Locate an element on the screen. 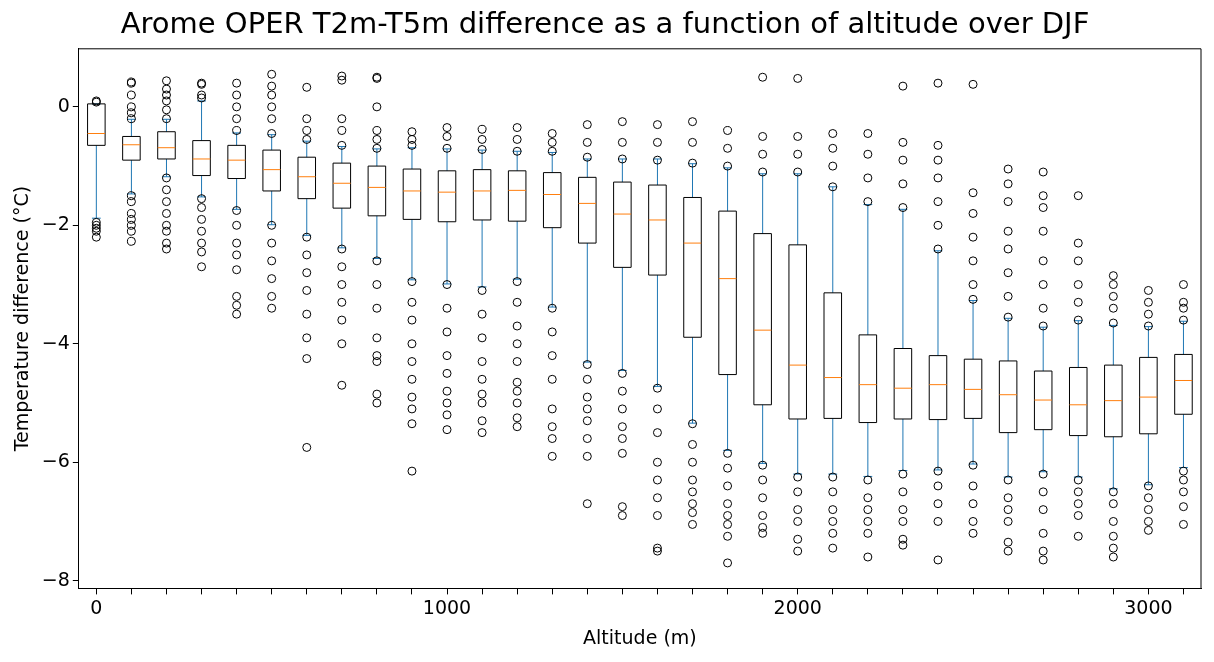 The width and height of the screenshot is (1214, 662). x-tick-label: 0 is located at coordinates (96, 606).